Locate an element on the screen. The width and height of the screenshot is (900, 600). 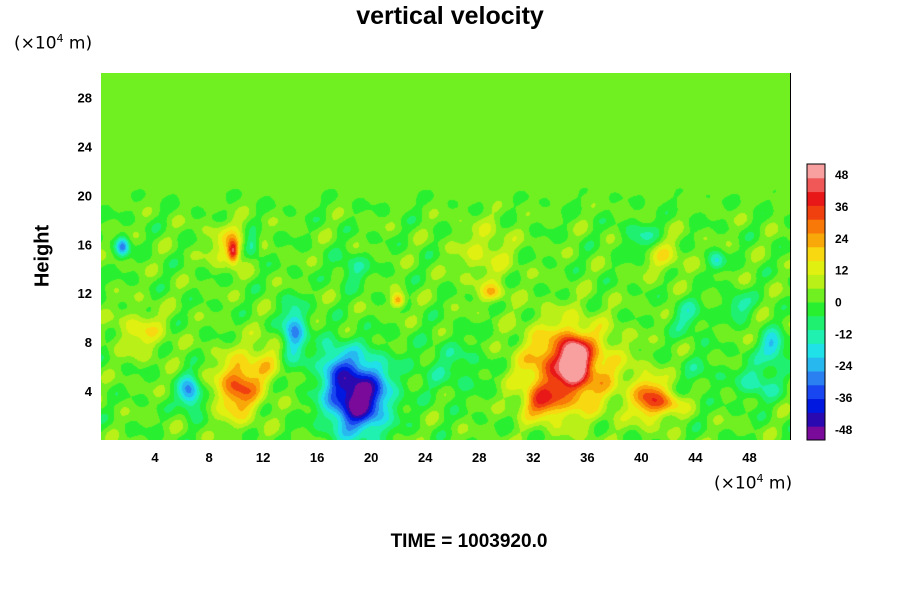
x-tick-label: 40 is located at coordinates (641, 457).